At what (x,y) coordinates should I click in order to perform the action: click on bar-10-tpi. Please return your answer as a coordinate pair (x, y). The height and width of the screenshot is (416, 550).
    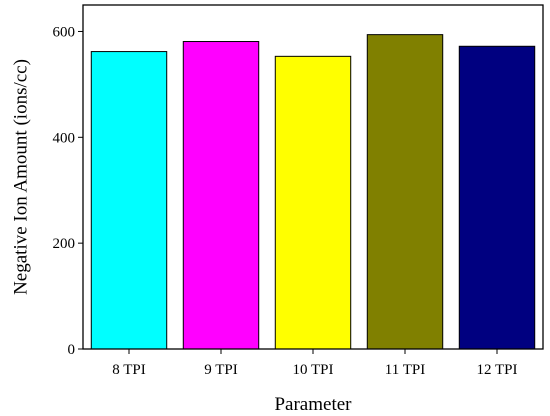
    Looking at the image, I should click on (313, 202).